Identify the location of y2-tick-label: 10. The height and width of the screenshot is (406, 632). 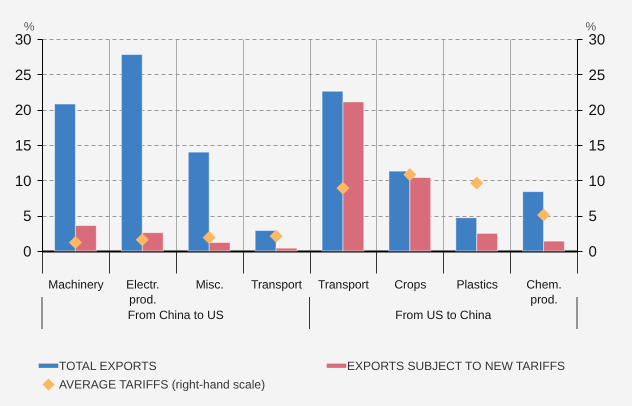
(597, 181).